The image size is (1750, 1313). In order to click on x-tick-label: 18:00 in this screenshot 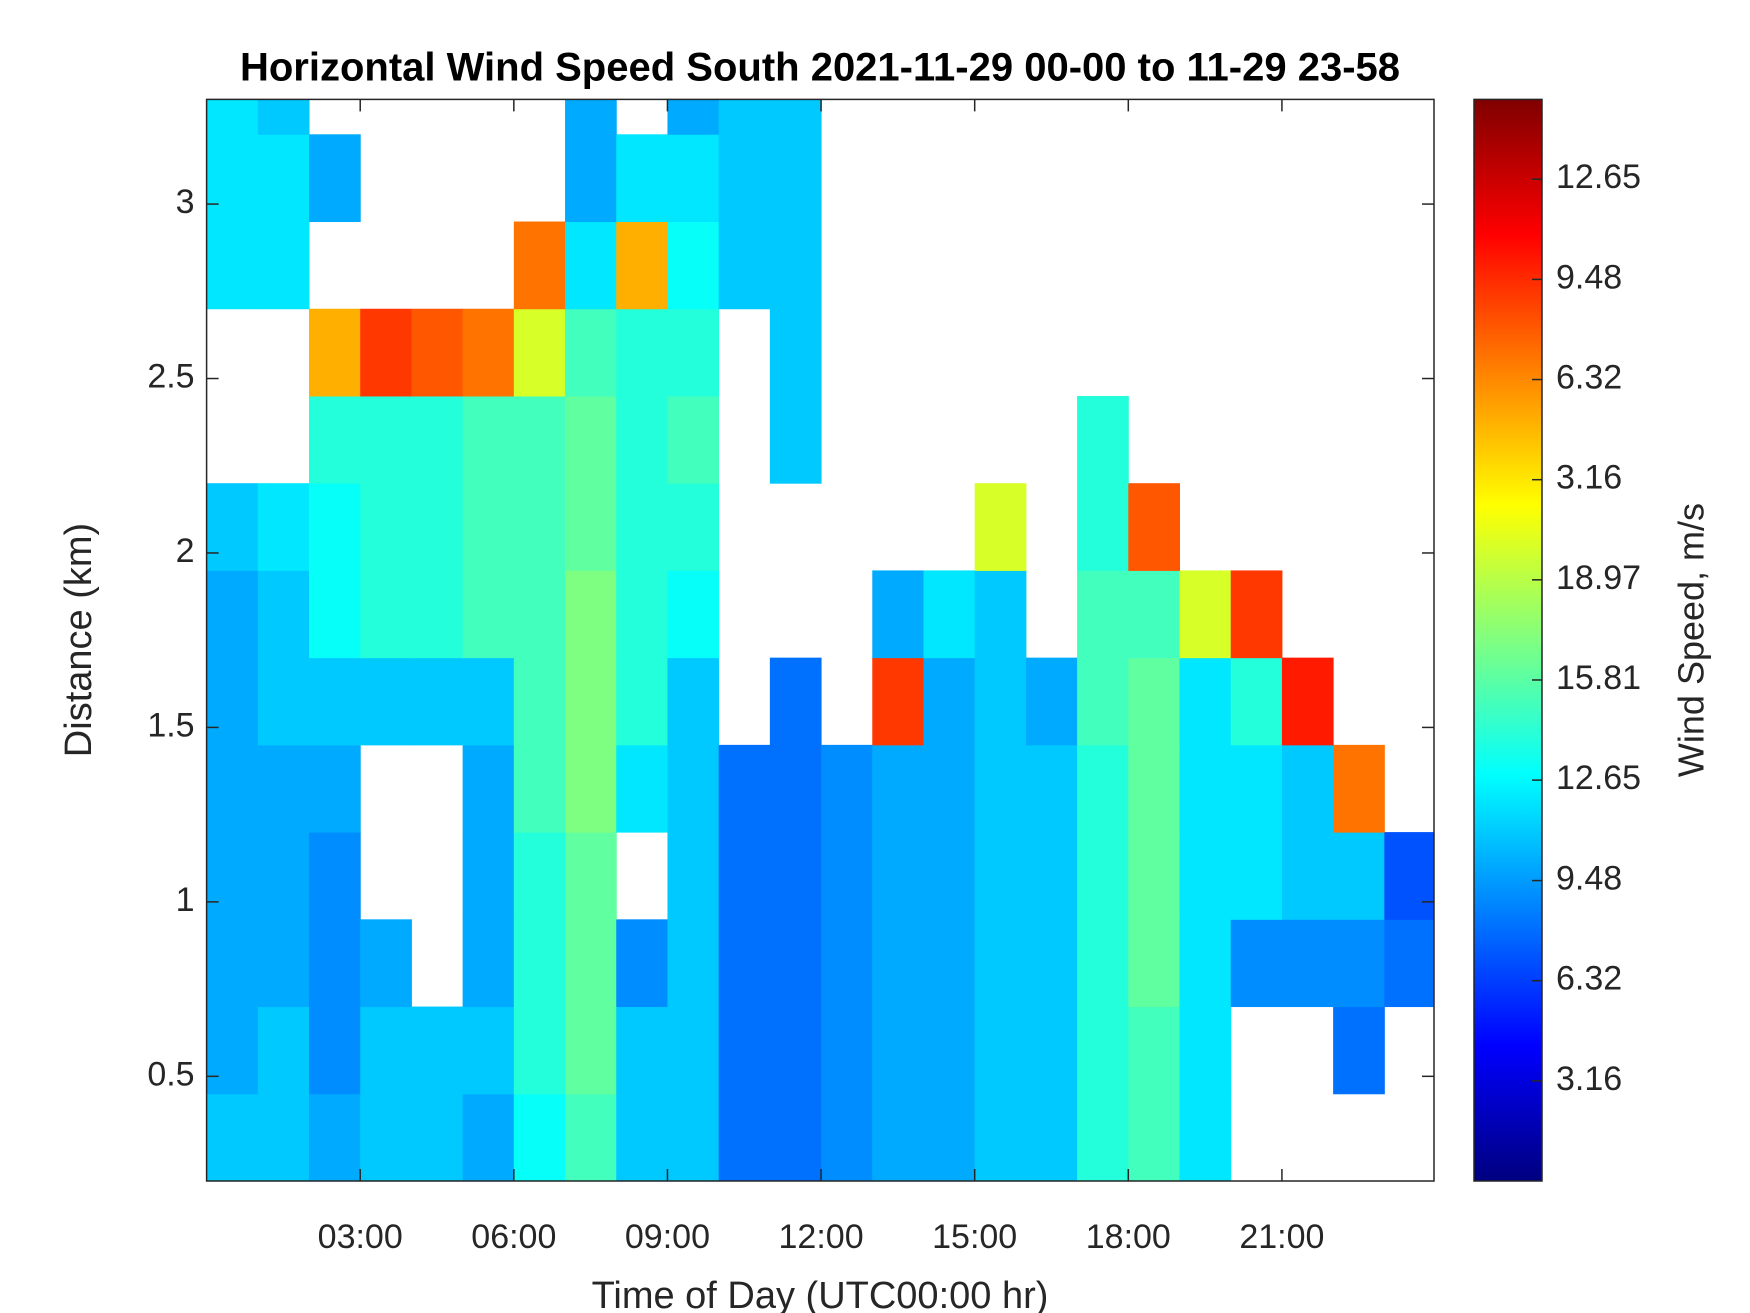, I will do `click(1128, 1237)`.